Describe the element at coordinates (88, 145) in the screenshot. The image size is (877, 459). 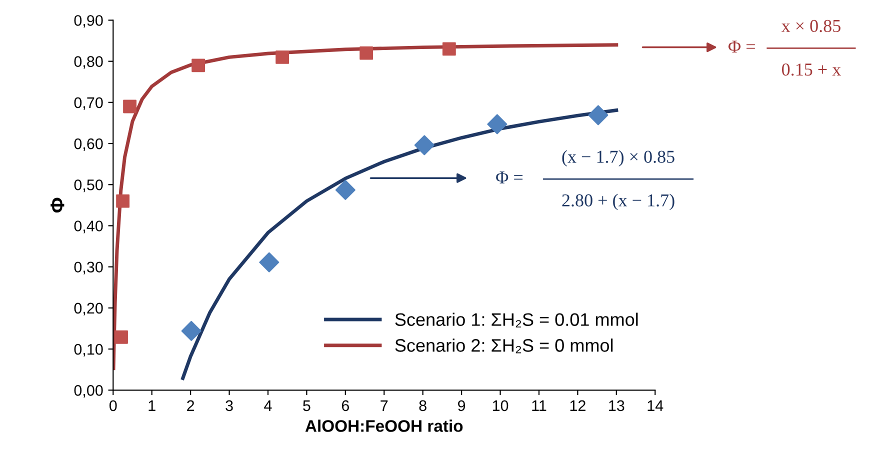
I see `y-tick-label: 0,60` at that location.